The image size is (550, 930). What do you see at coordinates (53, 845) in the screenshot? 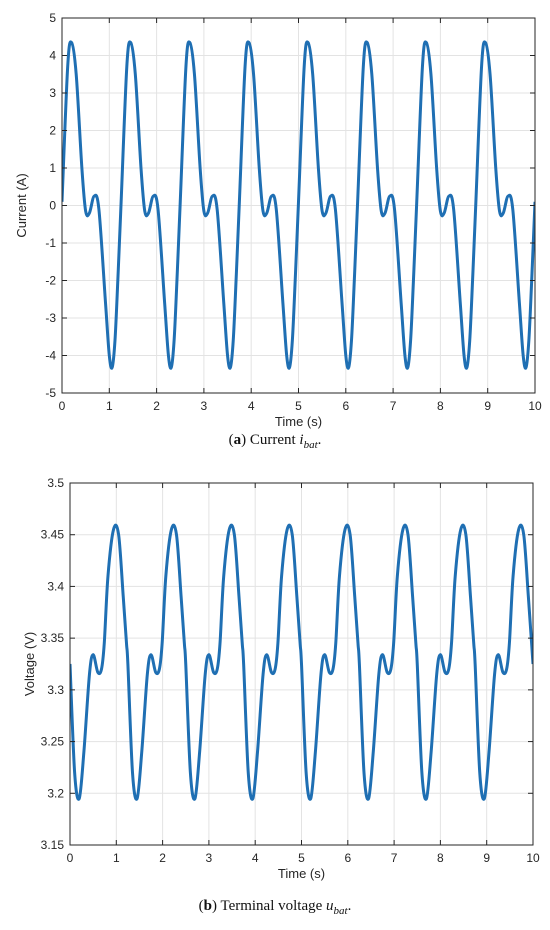
I see `y-tick-label: 3.15` at bounding box center [53, 845].